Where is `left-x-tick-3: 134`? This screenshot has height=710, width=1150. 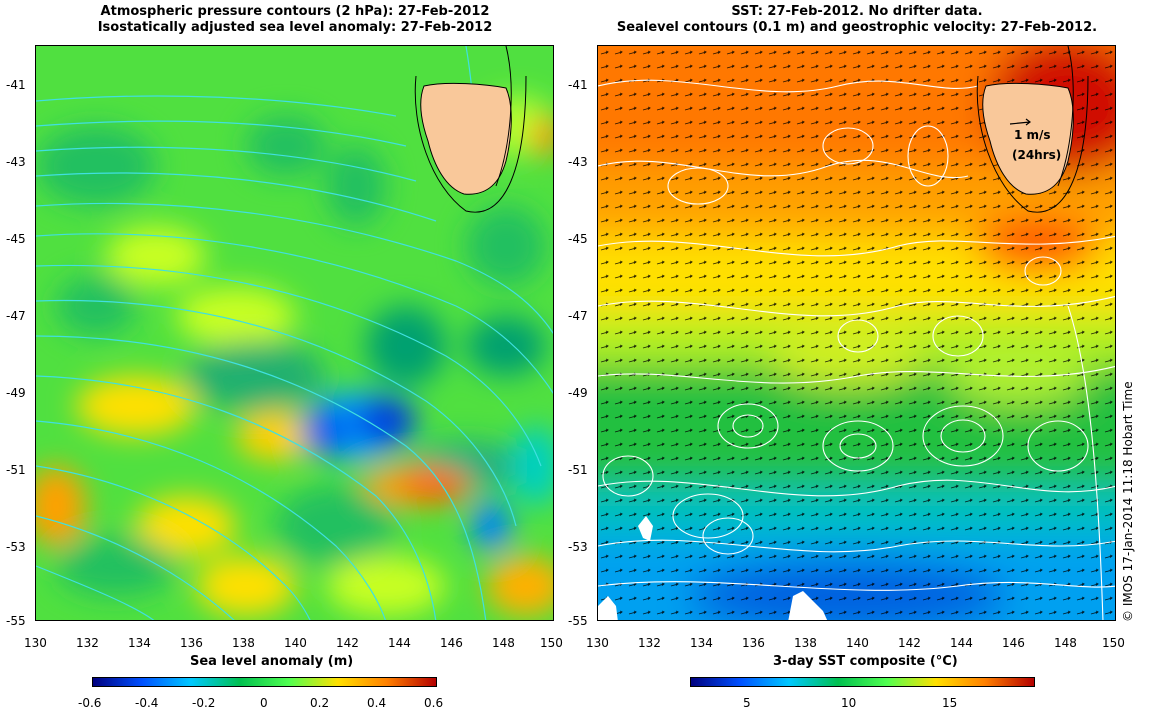 left-x-tick-3: 134 is located at coordinates (139, 643).